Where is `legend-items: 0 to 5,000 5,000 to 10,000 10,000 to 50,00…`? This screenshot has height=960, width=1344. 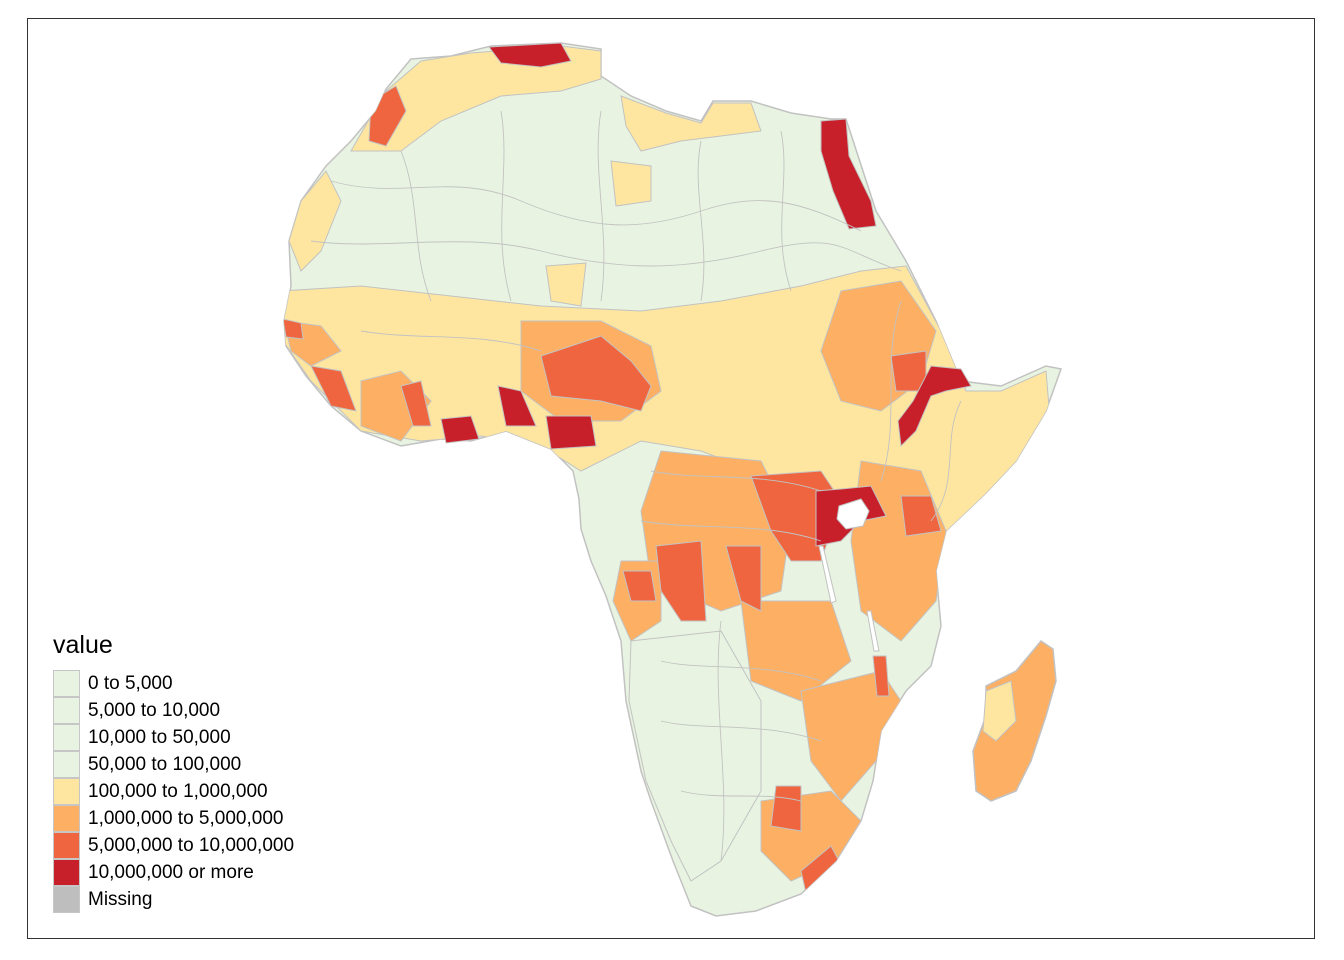 legend-items: 0 to 5,000 5,000 to 10,000 10,000 to 50,00… is located at coordinates (173, 791).